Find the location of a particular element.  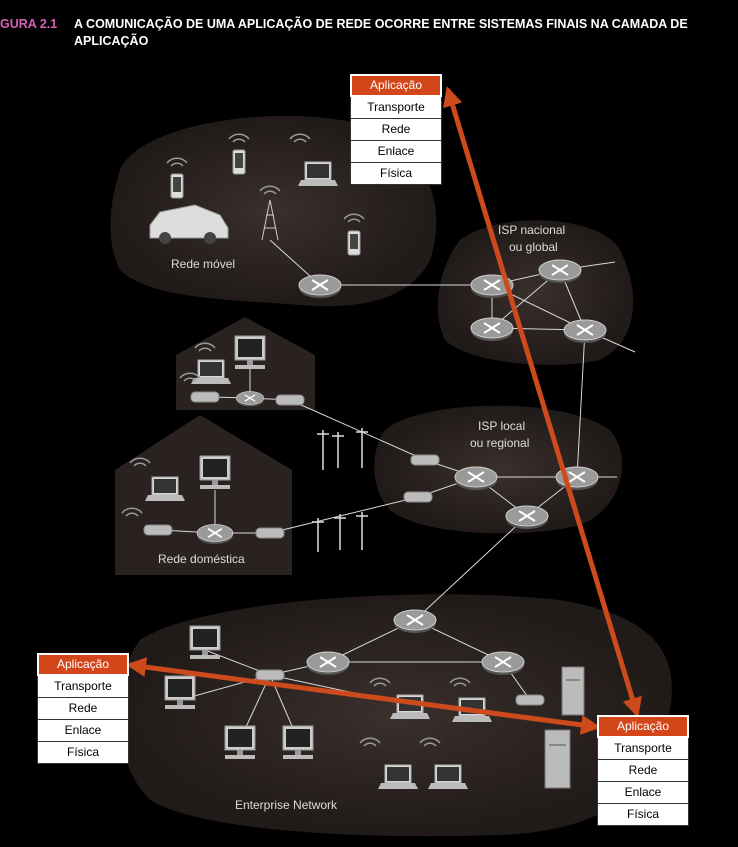

car-icon is located at coordinates (189, 224).